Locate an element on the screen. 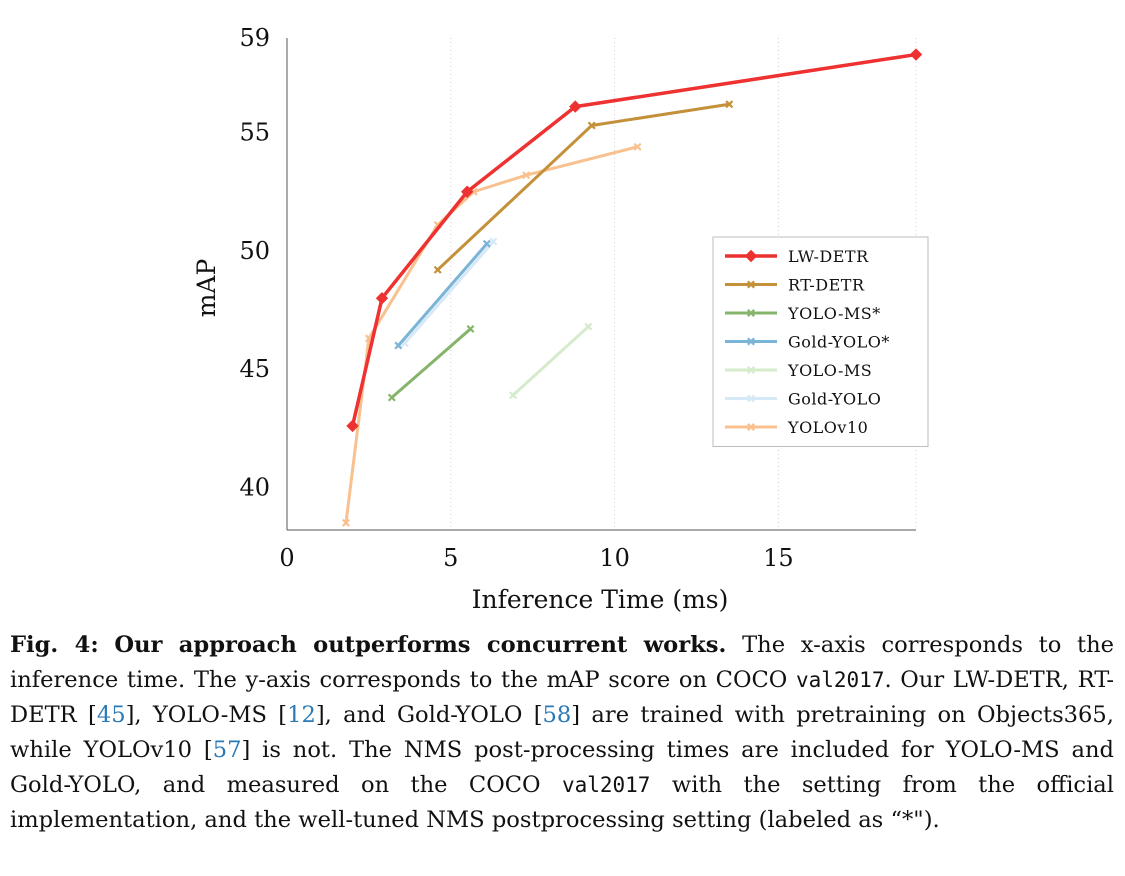 The width and height of the screenshot is (1125, 876). y-tick-label: 59 is located at coordinates (254, 38).